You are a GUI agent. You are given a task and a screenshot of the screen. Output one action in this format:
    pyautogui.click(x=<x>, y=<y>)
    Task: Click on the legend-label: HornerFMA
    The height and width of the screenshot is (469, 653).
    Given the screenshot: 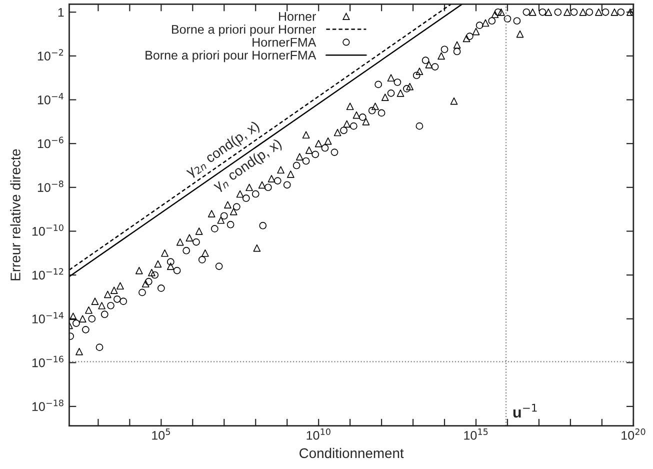 What is the action you would take?
    pyautogui.click(x=284, y=42)
    